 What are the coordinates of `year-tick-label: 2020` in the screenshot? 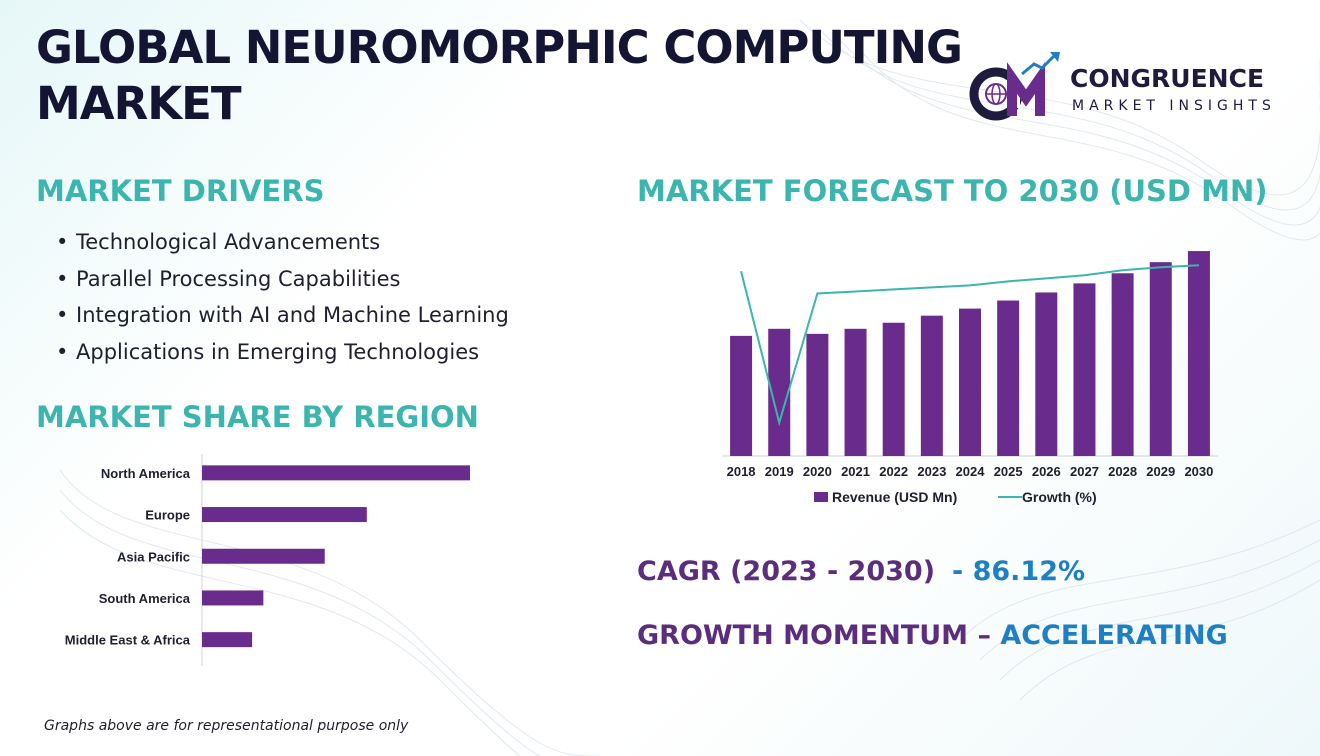 It's located at (817, 471).